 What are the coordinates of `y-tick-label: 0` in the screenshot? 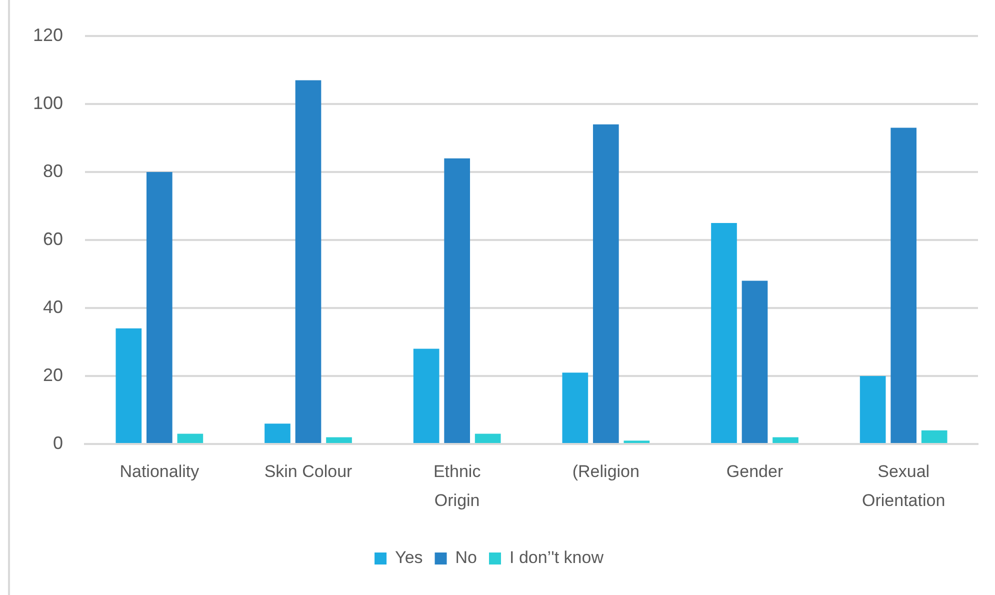 It's located at (57, 442).